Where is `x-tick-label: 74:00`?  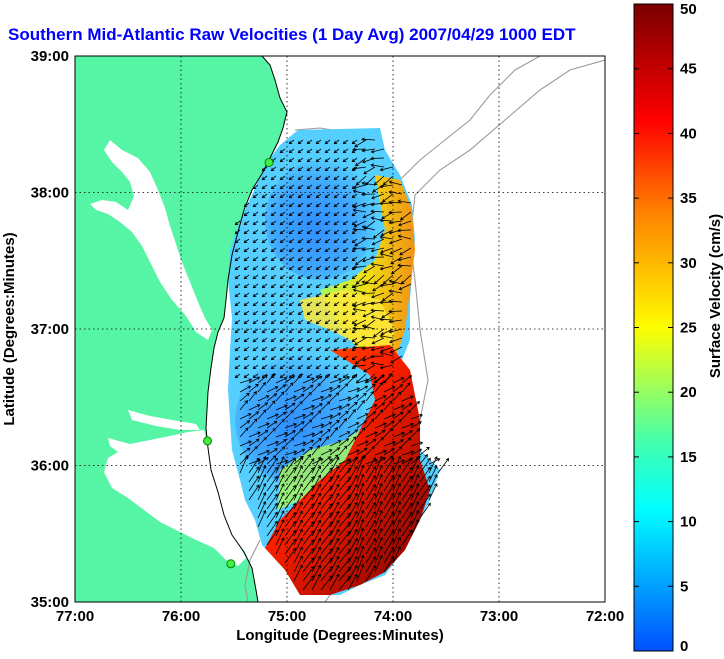 x-tick-label: 74:00 is located at coordinates (393, 616).